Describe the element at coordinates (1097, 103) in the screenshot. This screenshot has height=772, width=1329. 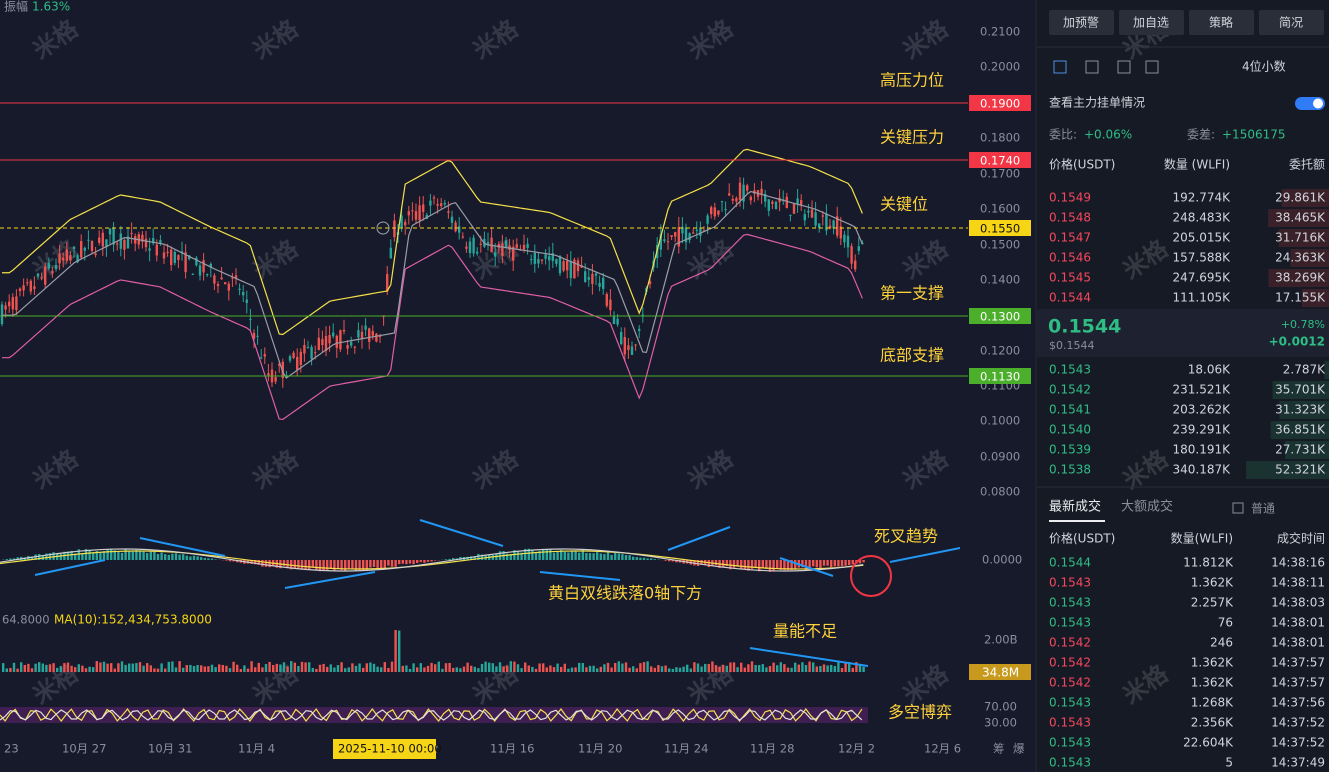
I see `main-orders: 查看主力挂单情况` at that location.